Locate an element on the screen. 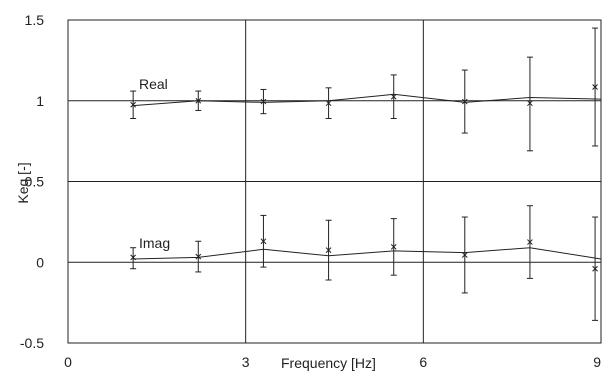 This screenshot has width=607, height=372. annotation-real: Real is located at coordinates (153, 84).